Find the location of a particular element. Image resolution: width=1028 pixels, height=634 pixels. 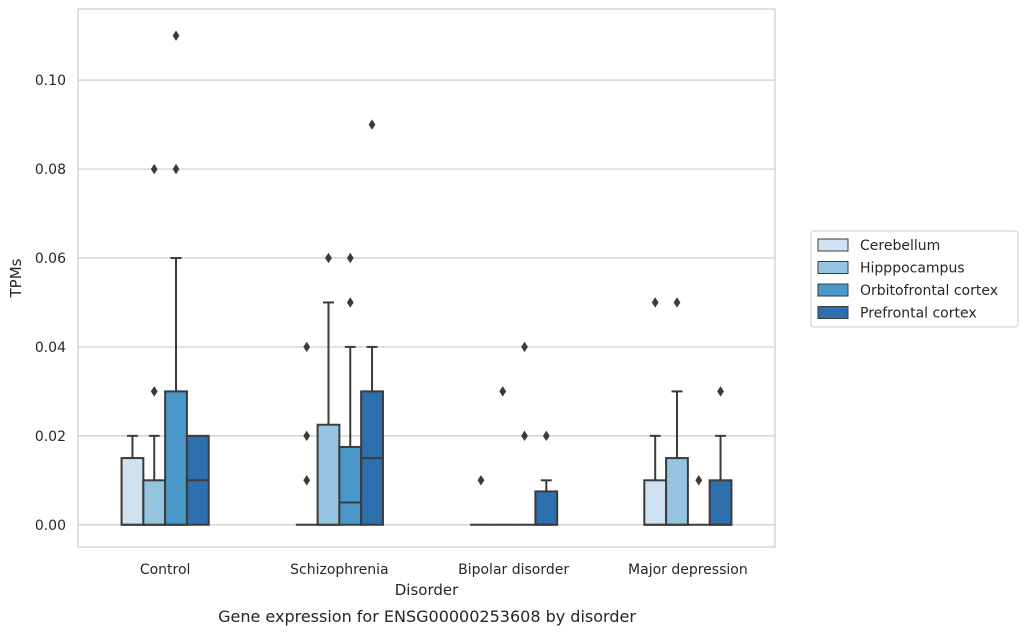

y-tick-label: 0.08 is located at coordinates (50, 170).